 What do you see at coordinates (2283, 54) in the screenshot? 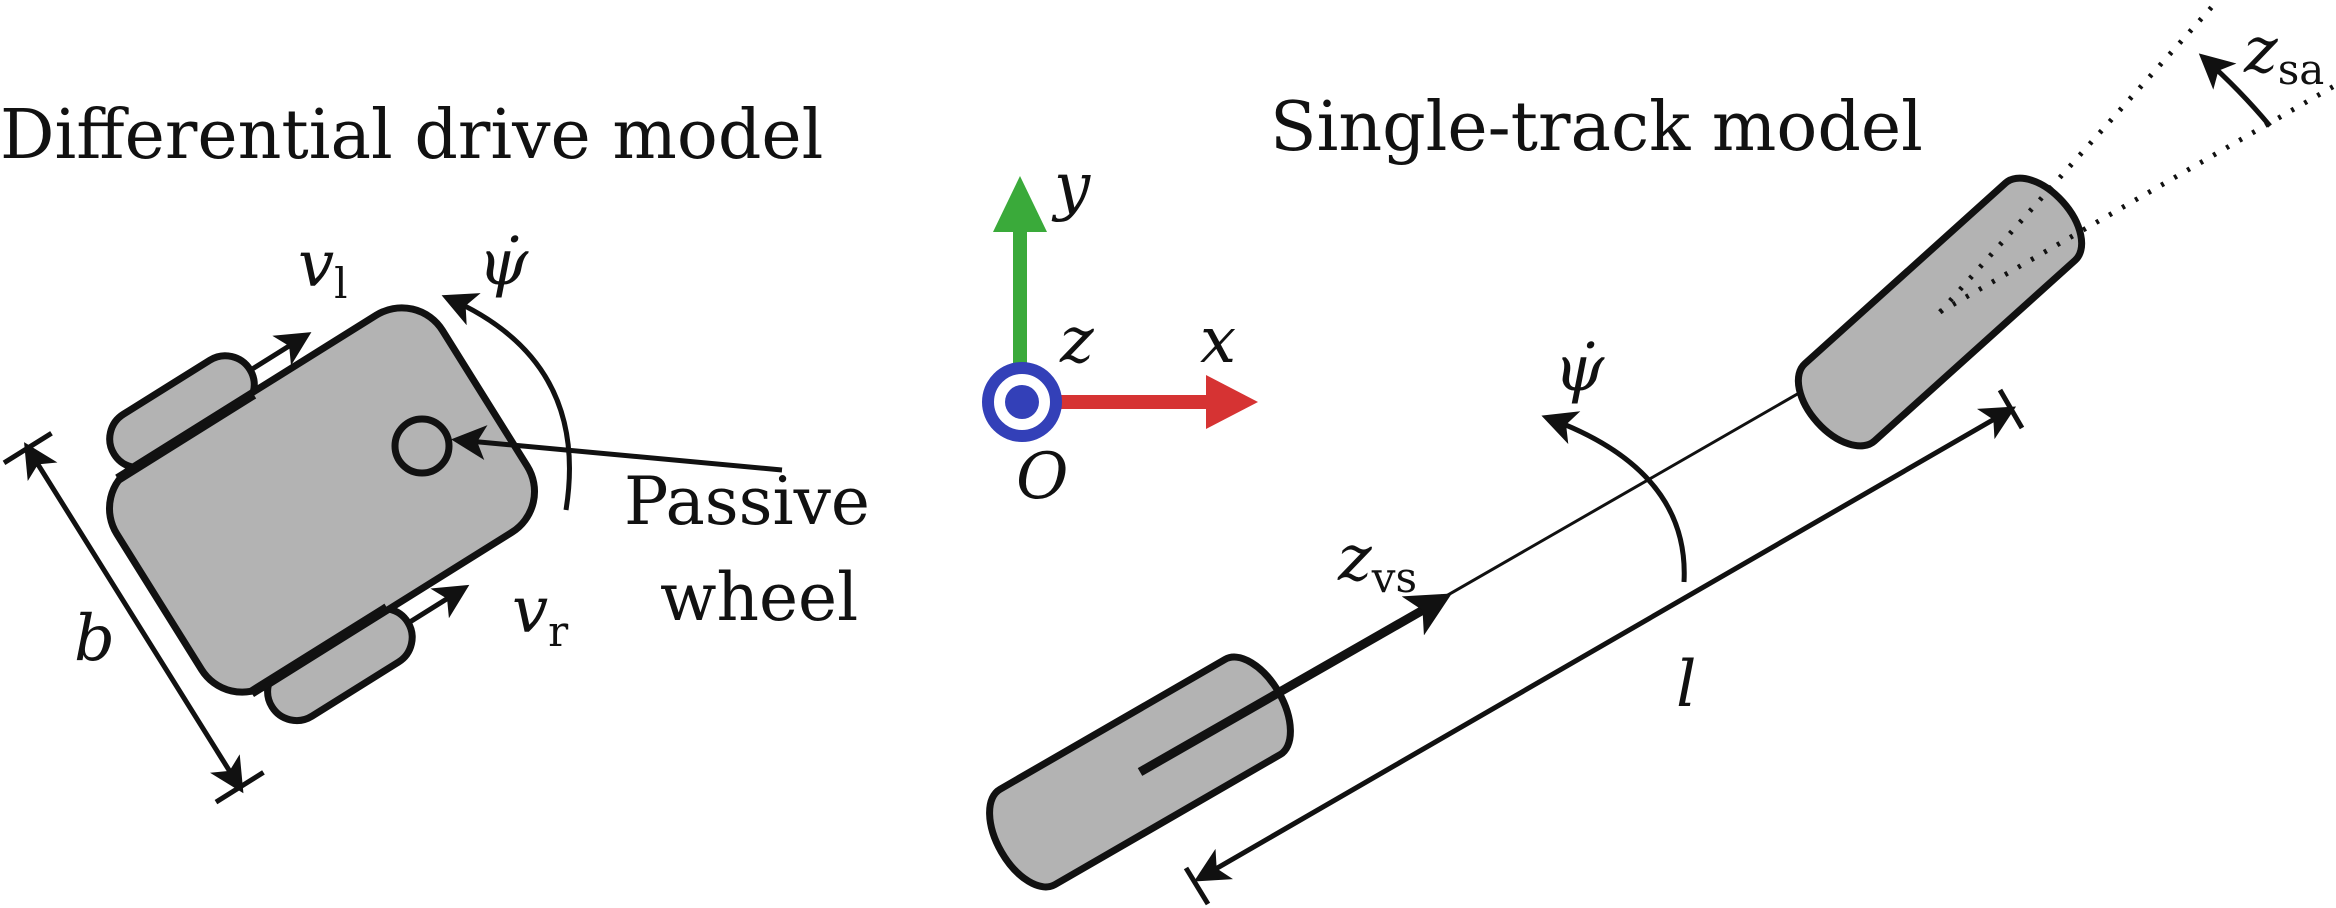
I see `steering-angle-label: zsa` at bounding box center [2283, 54].